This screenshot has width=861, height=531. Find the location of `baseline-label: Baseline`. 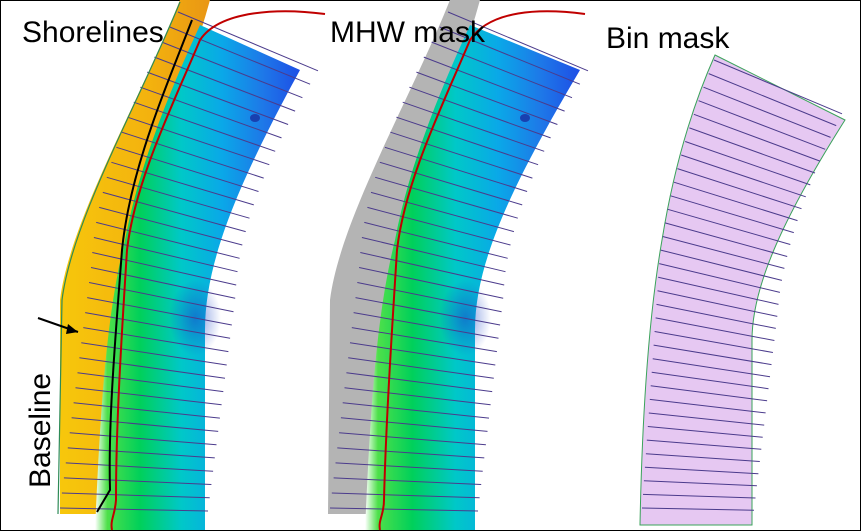

baseline-label: Baseline is located at coordinates (40, 430).